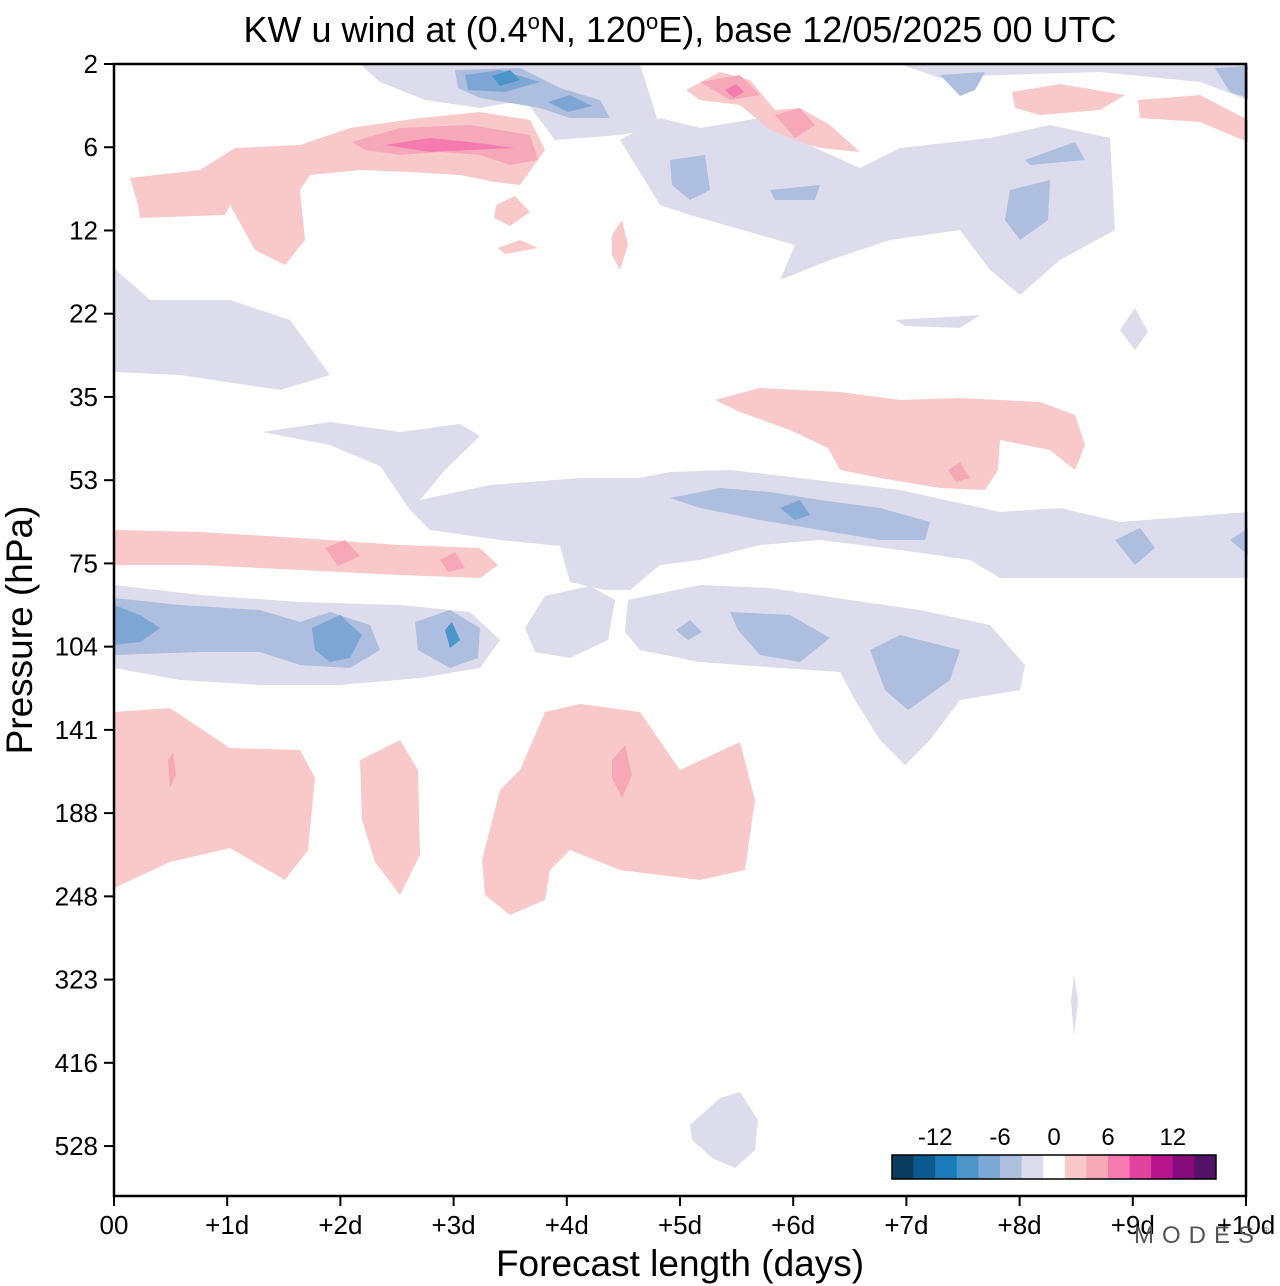 The width and height of the screenshot is (1280, 1286). I want to click on region-westerly-35-53hPa, so click(900, 439).